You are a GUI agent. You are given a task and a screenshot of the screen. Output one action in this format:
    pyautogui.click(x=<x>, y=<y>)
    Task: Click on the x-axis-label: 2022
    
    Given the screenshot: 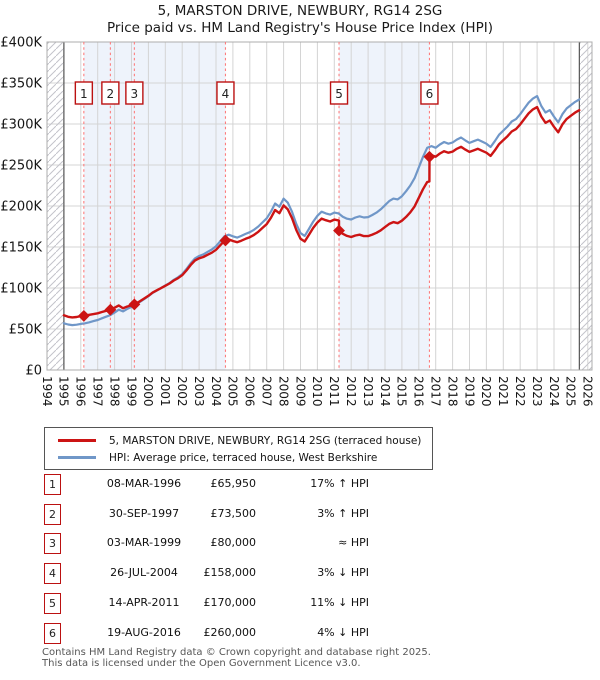 What is the action you would take?
    pyautogui.click(x=520, y=391)
    